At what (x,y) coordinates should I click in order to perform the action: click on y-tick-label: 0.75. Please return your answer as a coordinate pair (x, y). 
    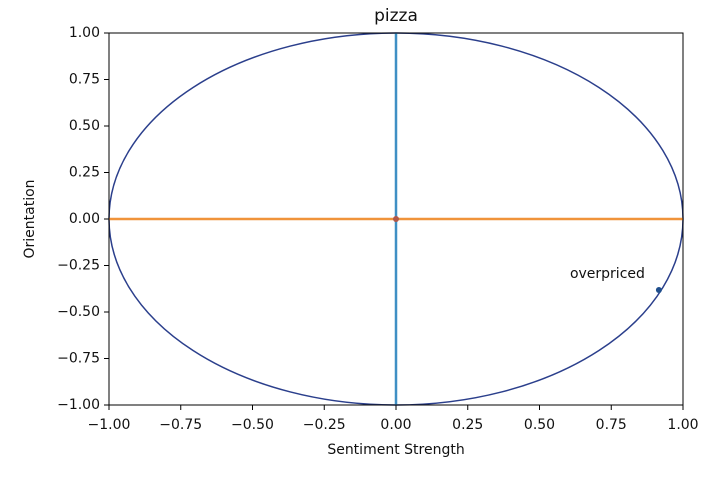
    Looking at the image, I should click on (84, 80).